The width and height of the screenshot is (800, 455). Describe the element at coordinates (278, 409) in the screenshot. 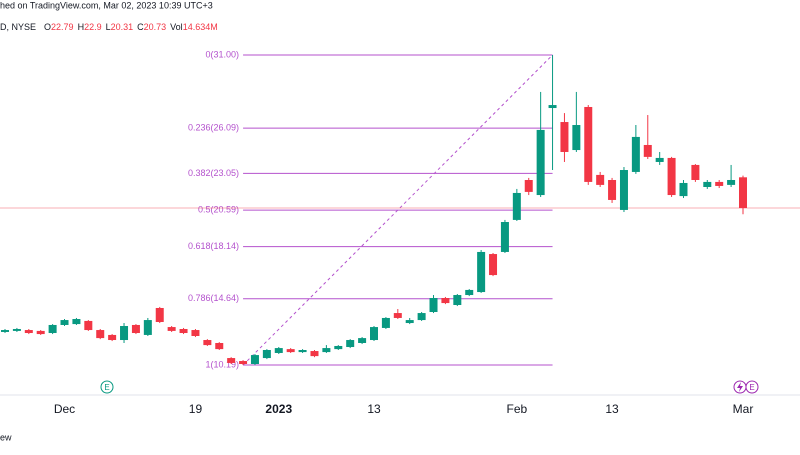

I see `x-tick-label: 2023` at that location.